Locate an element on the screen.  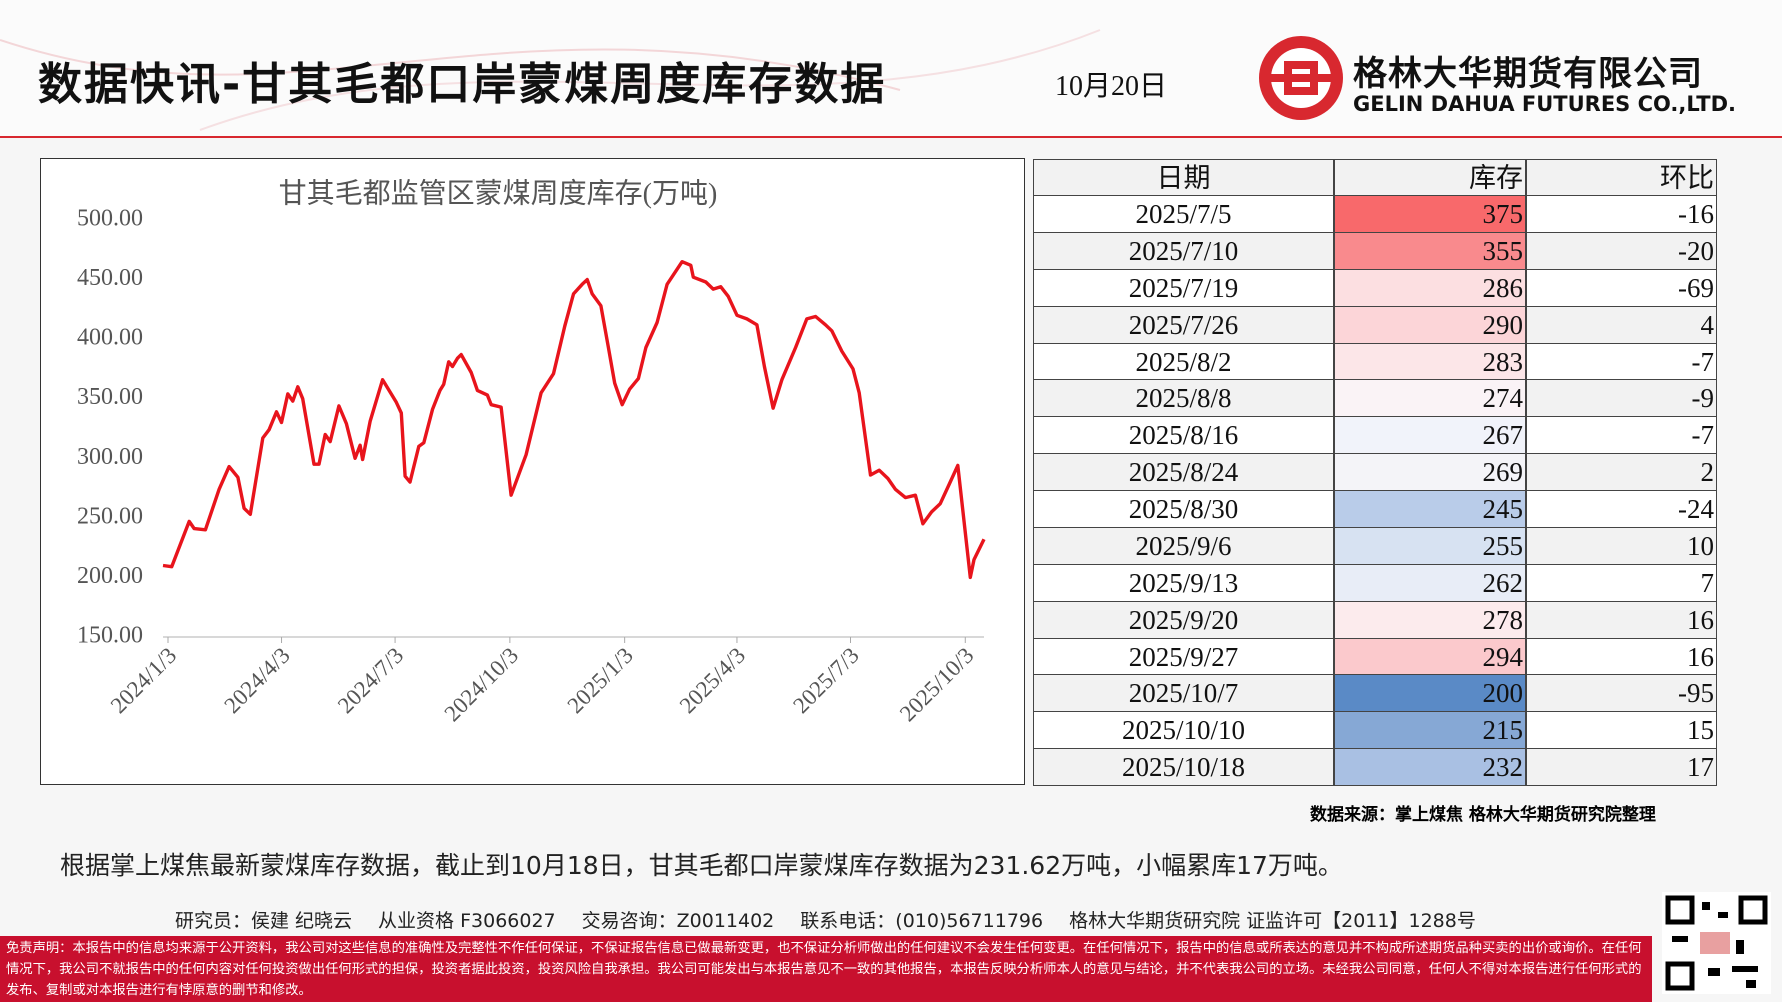
header-bg is located at coordinates (891, 68).